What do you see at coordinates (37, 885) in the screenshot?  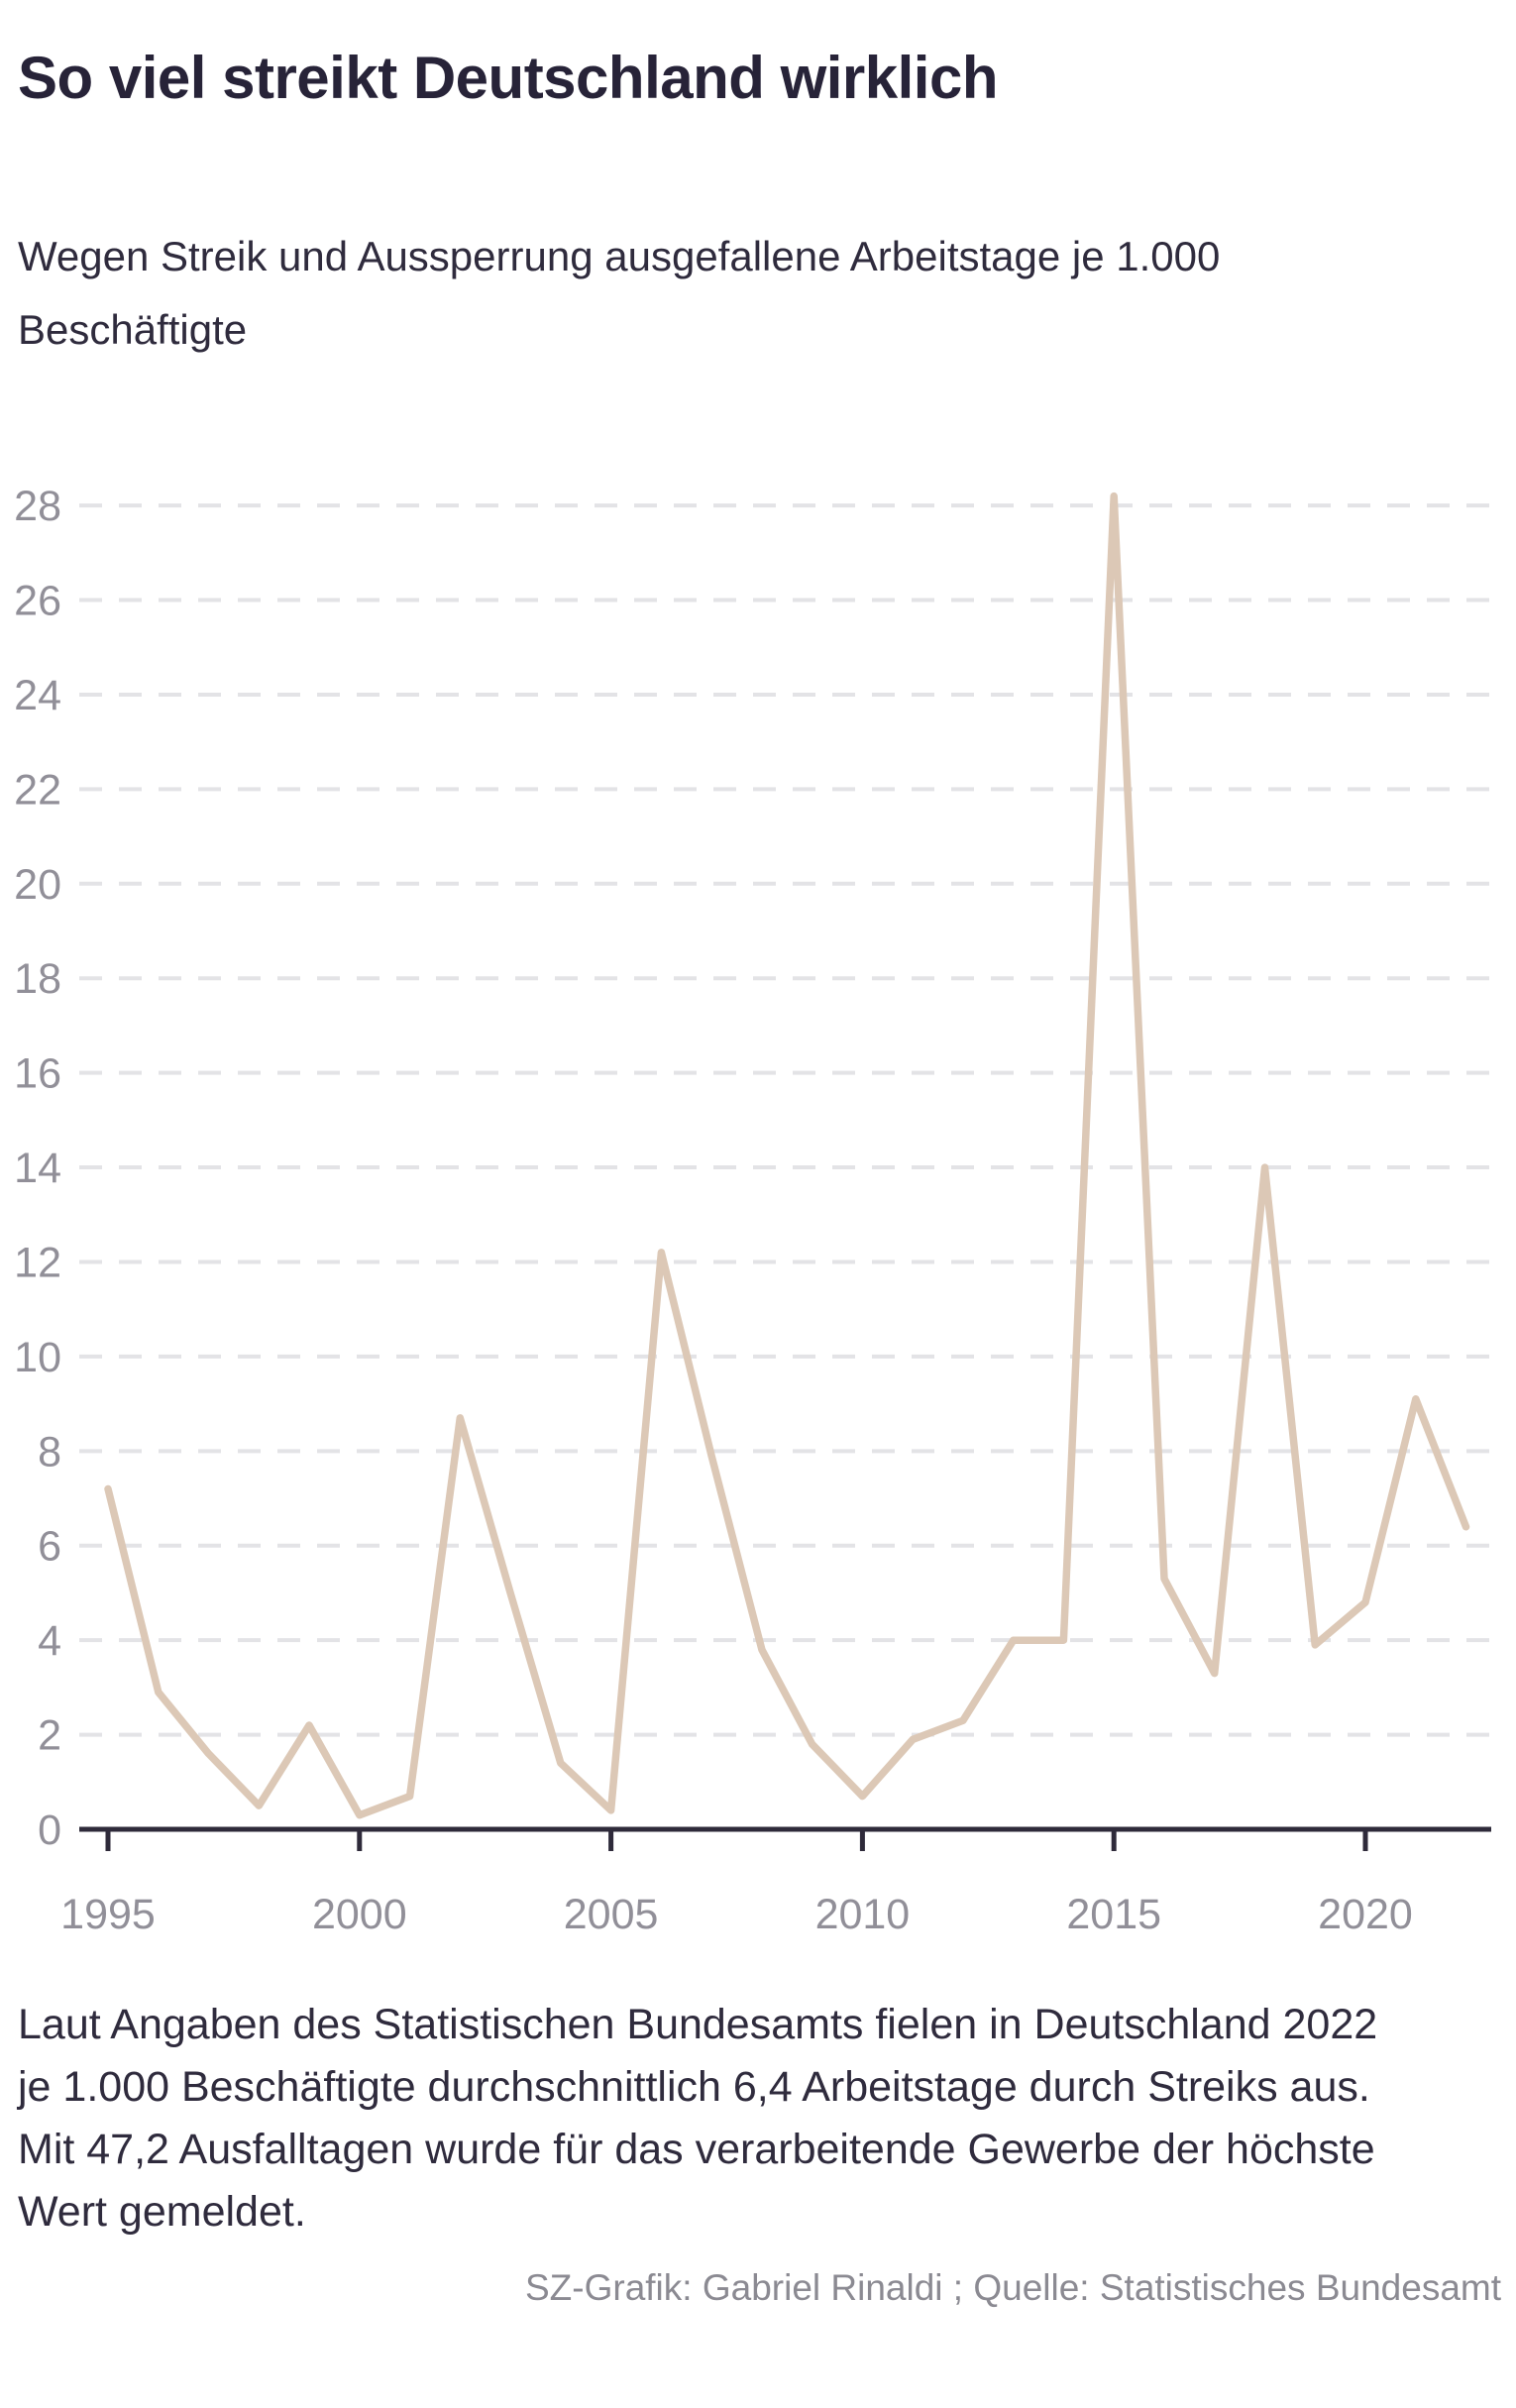 I see `y-tick-label: 20` at bounding box center [37, 885].